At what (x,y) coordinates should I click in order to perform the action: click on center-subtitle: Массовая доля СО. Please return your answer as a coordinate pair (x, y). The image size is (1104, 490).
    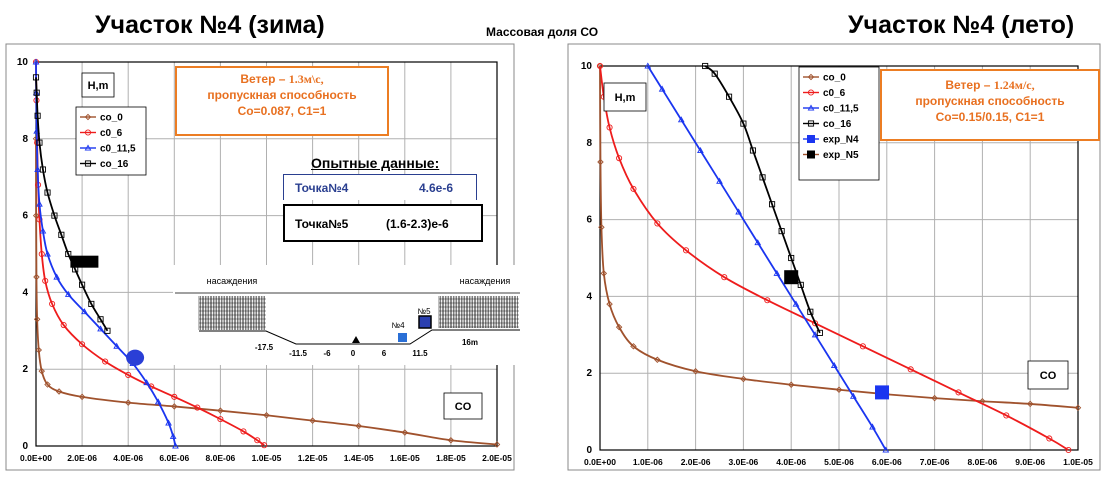
    Looking at the image, I should click on (542, 32).